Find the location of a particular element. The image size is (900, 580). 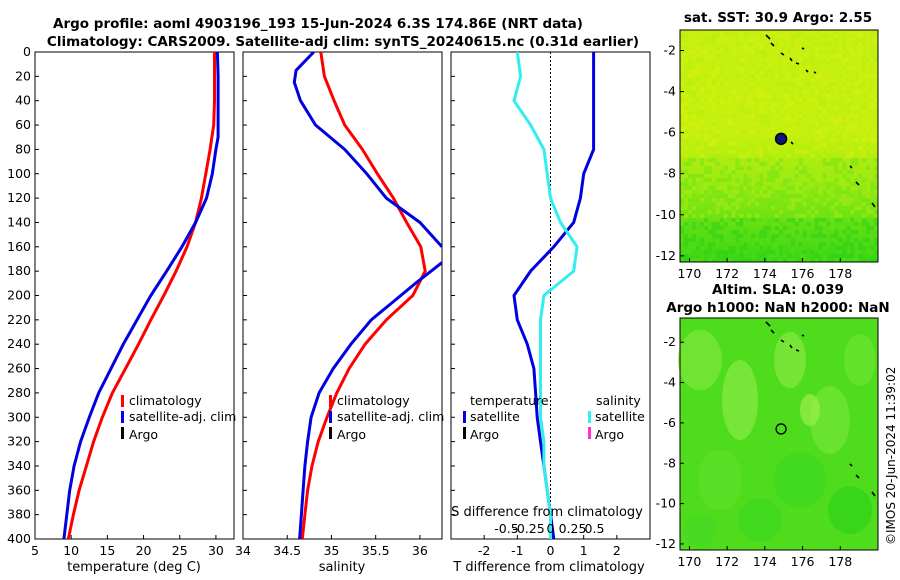

sla-blob is located at coordinates (700, 360).